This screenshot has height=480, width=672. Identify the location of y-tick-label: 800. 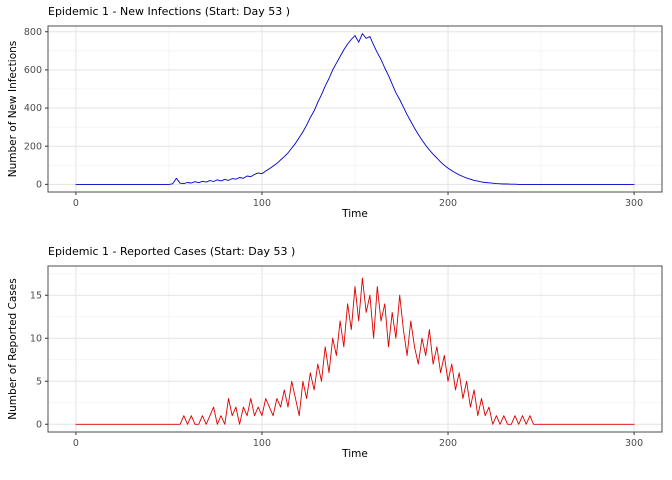
(33, 32).